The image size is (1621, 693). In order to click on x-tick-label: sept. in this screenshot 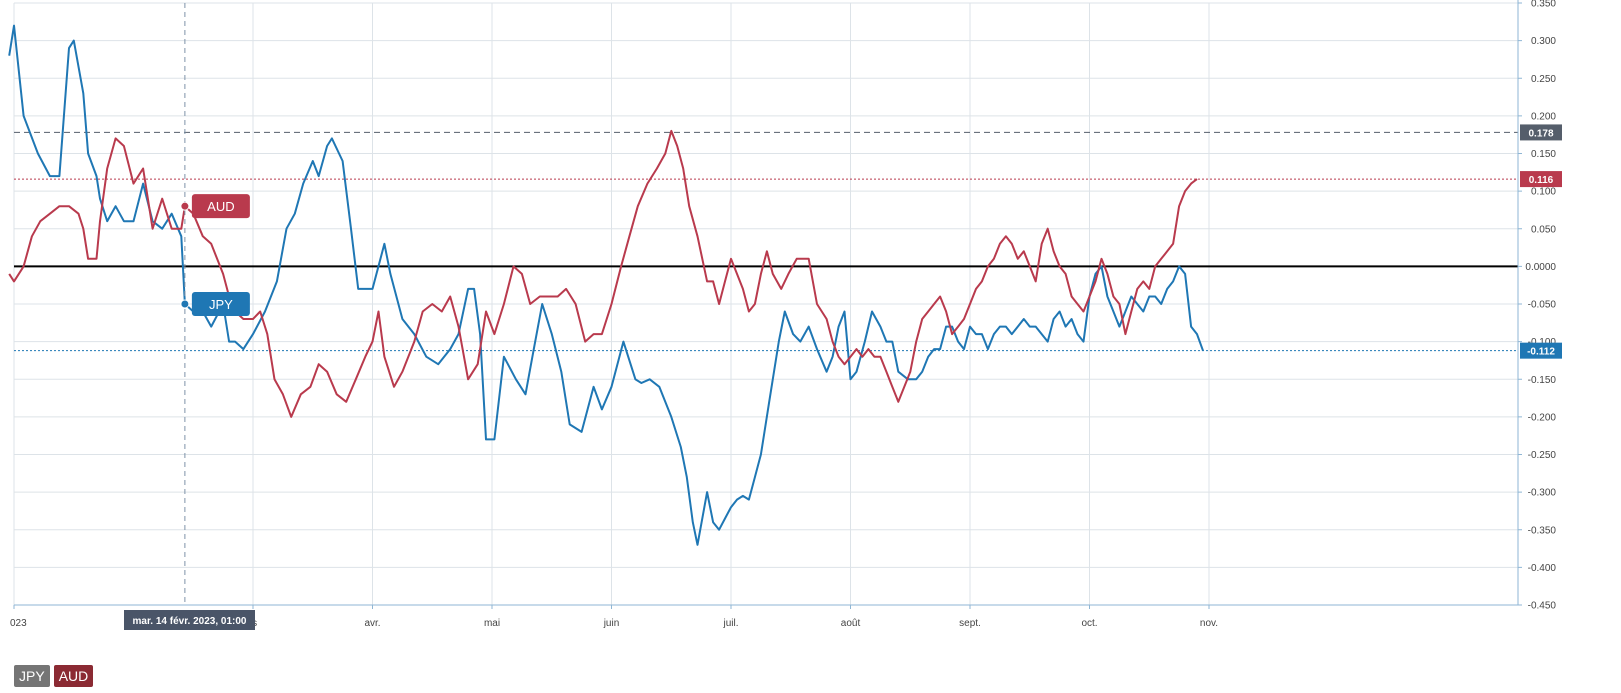, I will do `click(970, 623)`.